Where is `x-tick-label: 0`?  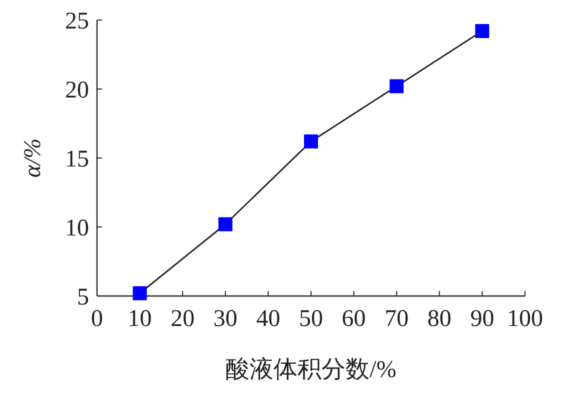 x-tick-label: 0 is located at coordinates (97, 319).